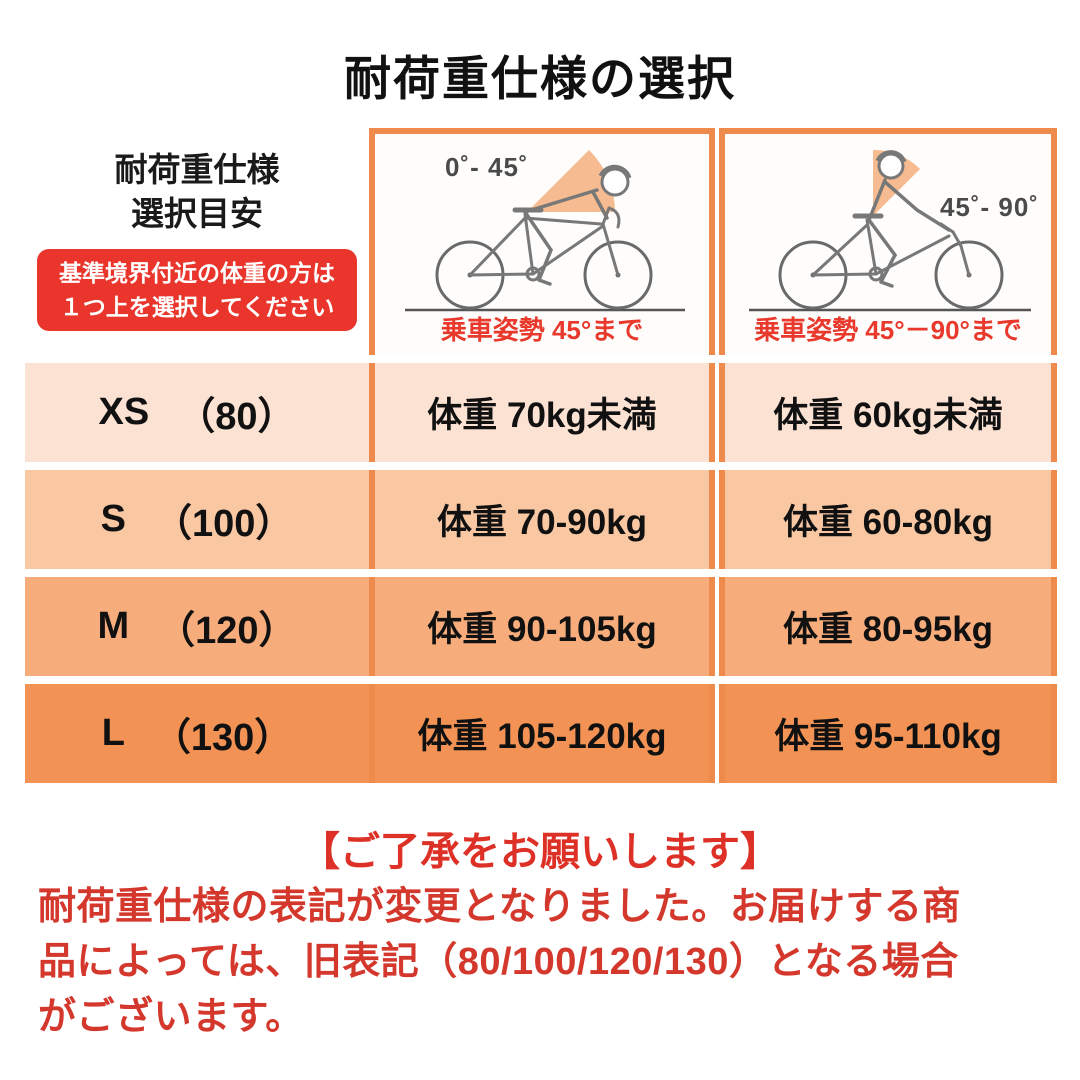 Image resolution: width=1080 pixels, height=1080 pixels. Describe the element at coordinates (222, 738) in the screenshot. I see `old-code-label: （130）` at that location.